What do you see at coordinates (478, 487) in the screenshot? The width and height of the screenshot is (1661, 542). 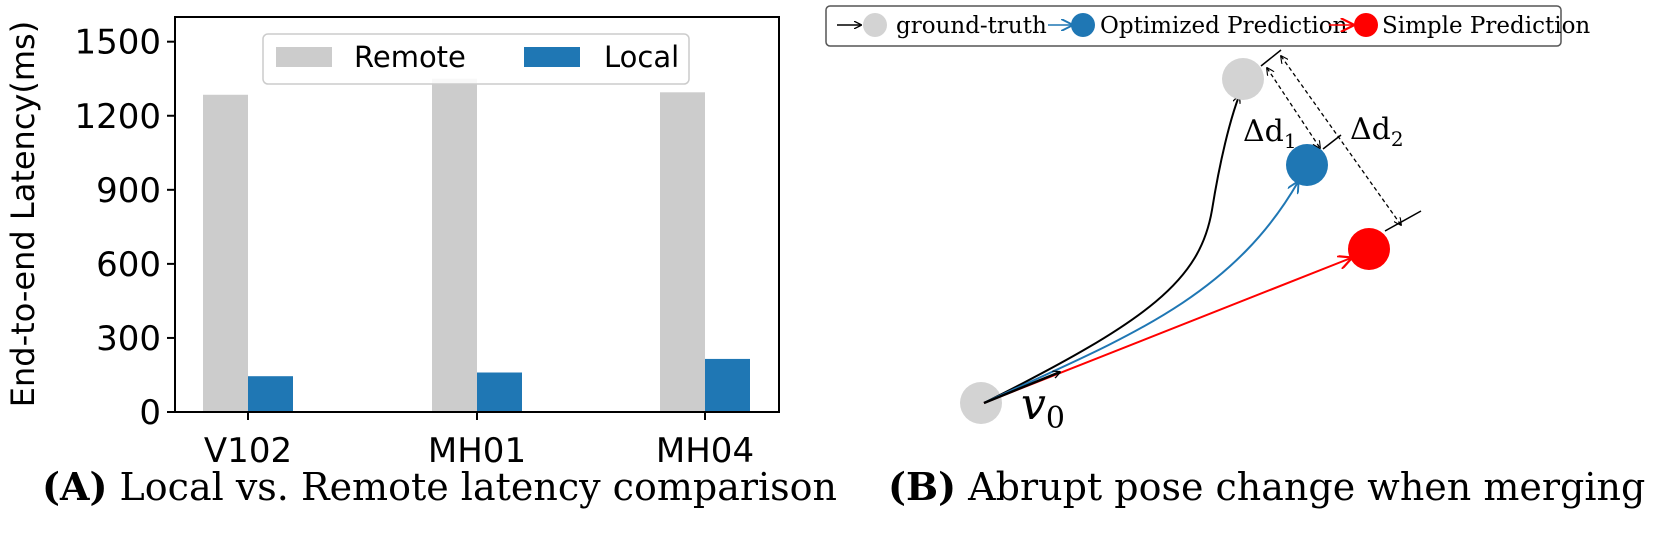 I see `caption-a-text: Local vs. Remote latency comparison` at bounding box center [478, 487].